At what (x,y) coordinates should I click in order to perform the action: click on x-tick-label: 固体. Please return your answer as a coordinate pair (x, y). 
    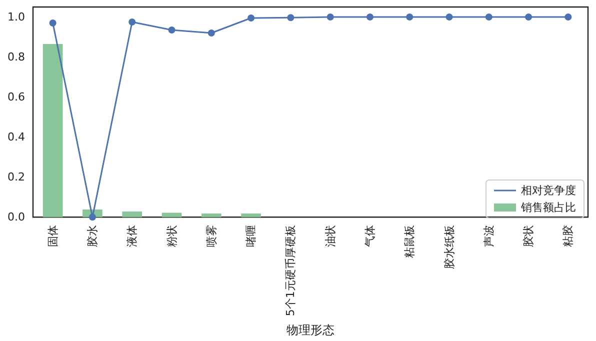
    Looking at the image, I should click on (53, 236).